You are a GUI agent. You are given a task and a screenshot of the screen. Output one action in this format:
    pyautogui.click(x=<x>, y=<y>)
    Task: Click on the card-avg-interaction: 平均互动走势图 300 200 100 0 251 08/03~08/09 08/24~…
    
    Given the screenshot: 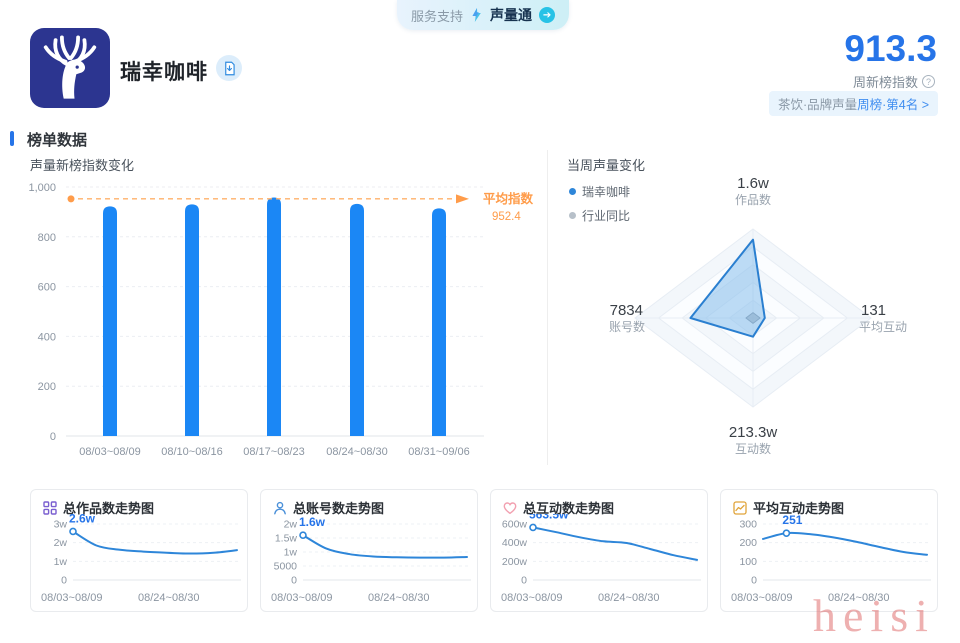 What is the action you would take?
    pyautogui.click(x=829, y=550)
    